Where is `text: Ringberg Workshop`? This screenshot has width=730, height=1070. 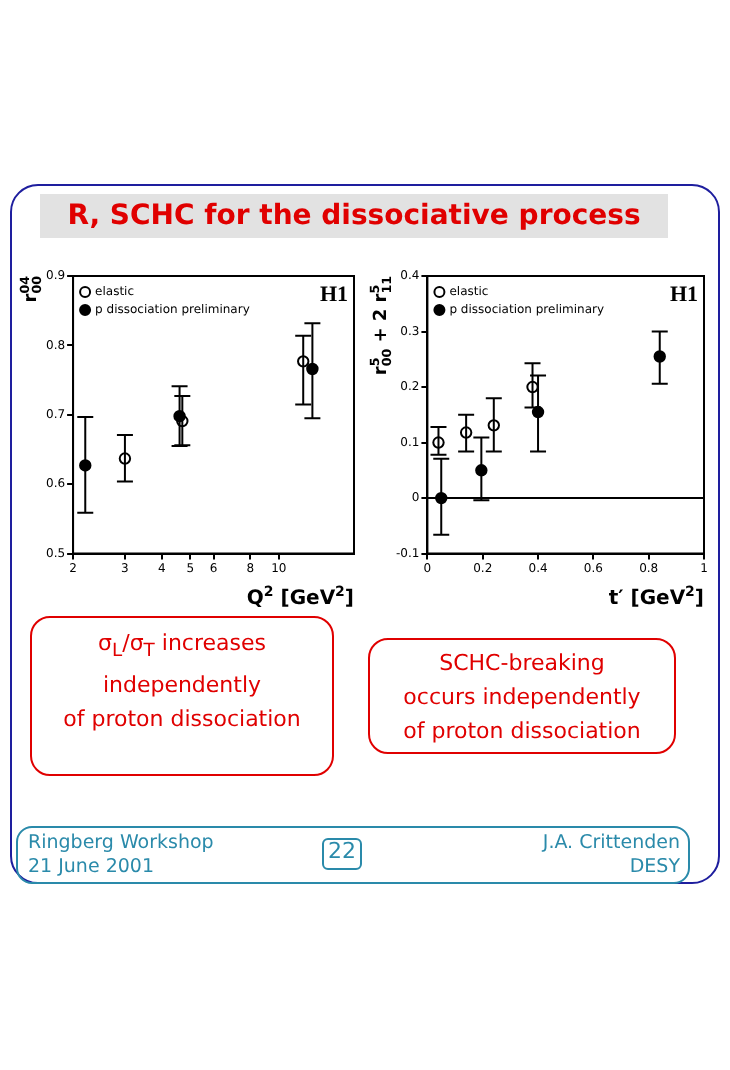
text: Ringberg Workshop is located at coordinates (122, 844).